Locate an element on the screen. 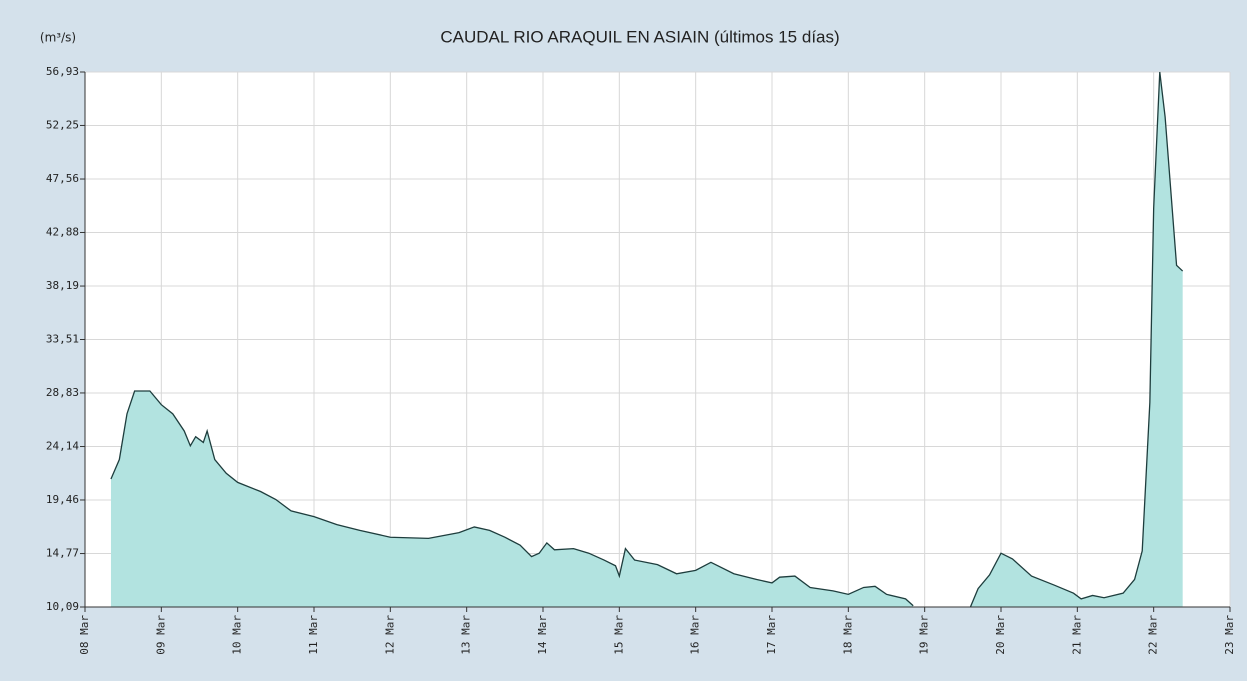 The image size is (1247, 681). y-tick-label: 56,93 is located at coordinates (62, 71).